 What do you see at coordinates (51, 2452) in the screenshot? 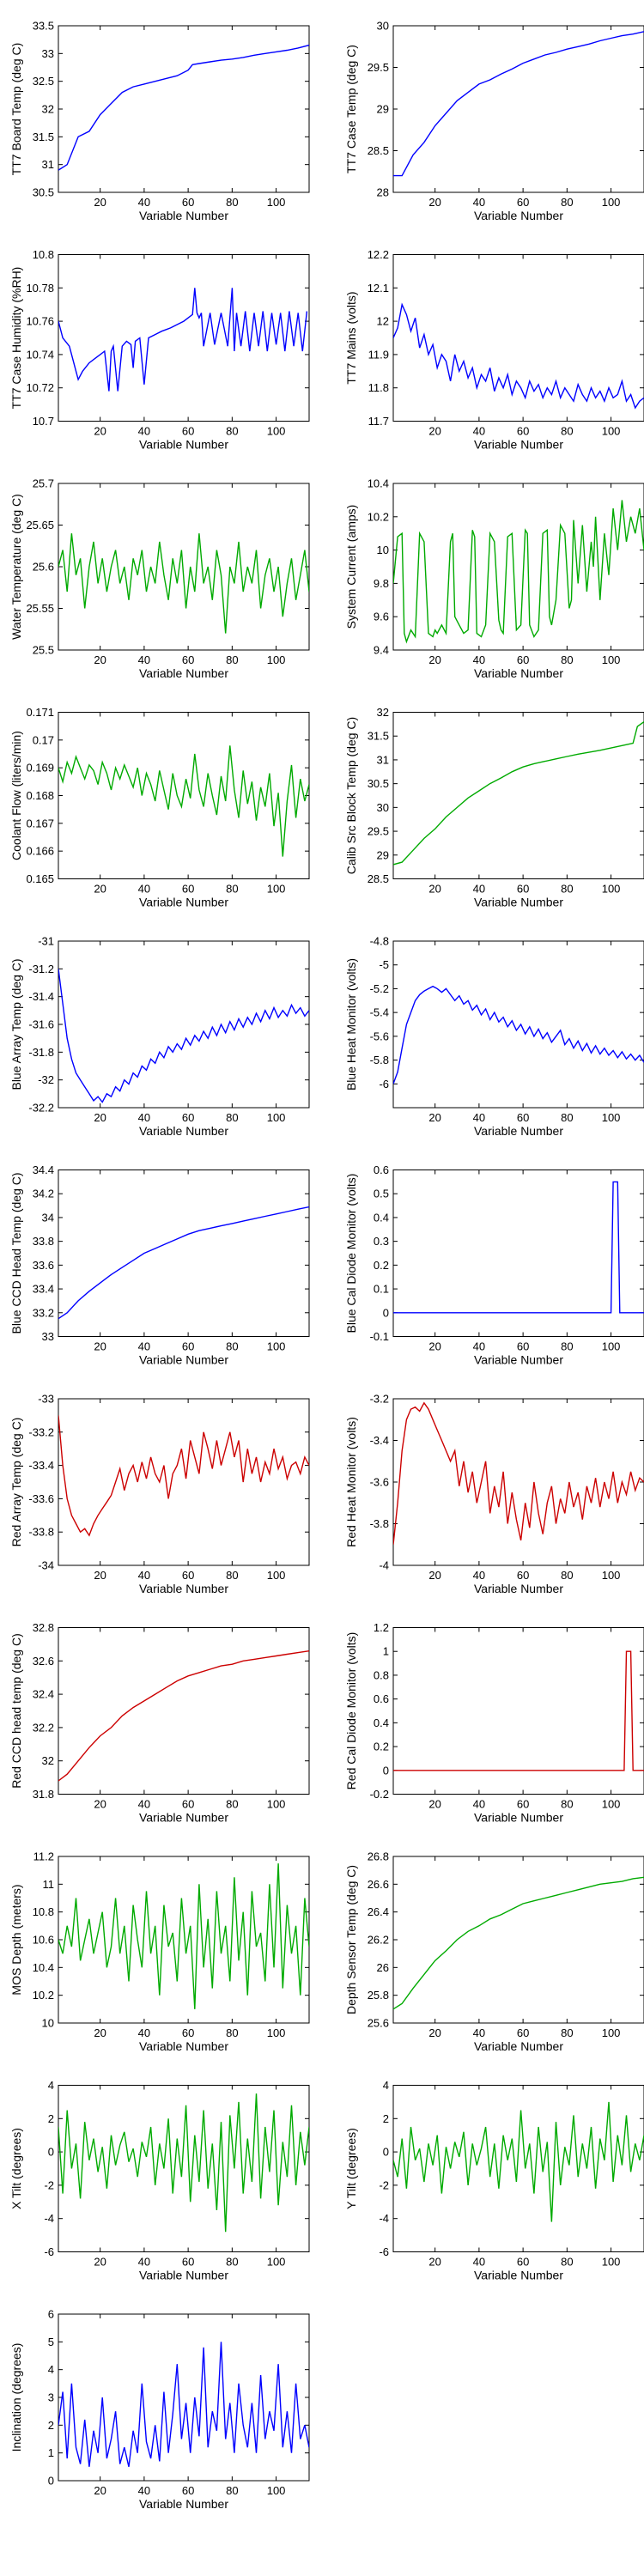
I see `y-tick-label: 1` at bounding box center [51, 2452].